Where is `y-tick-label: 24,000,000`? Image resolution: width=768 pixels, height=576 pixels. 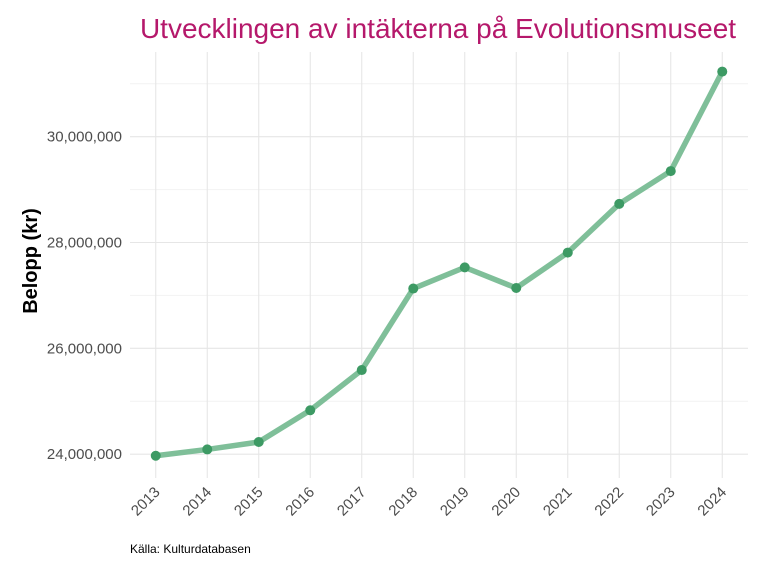 y-tick-label: 24,000,000 is located at coordinates (84, 454).